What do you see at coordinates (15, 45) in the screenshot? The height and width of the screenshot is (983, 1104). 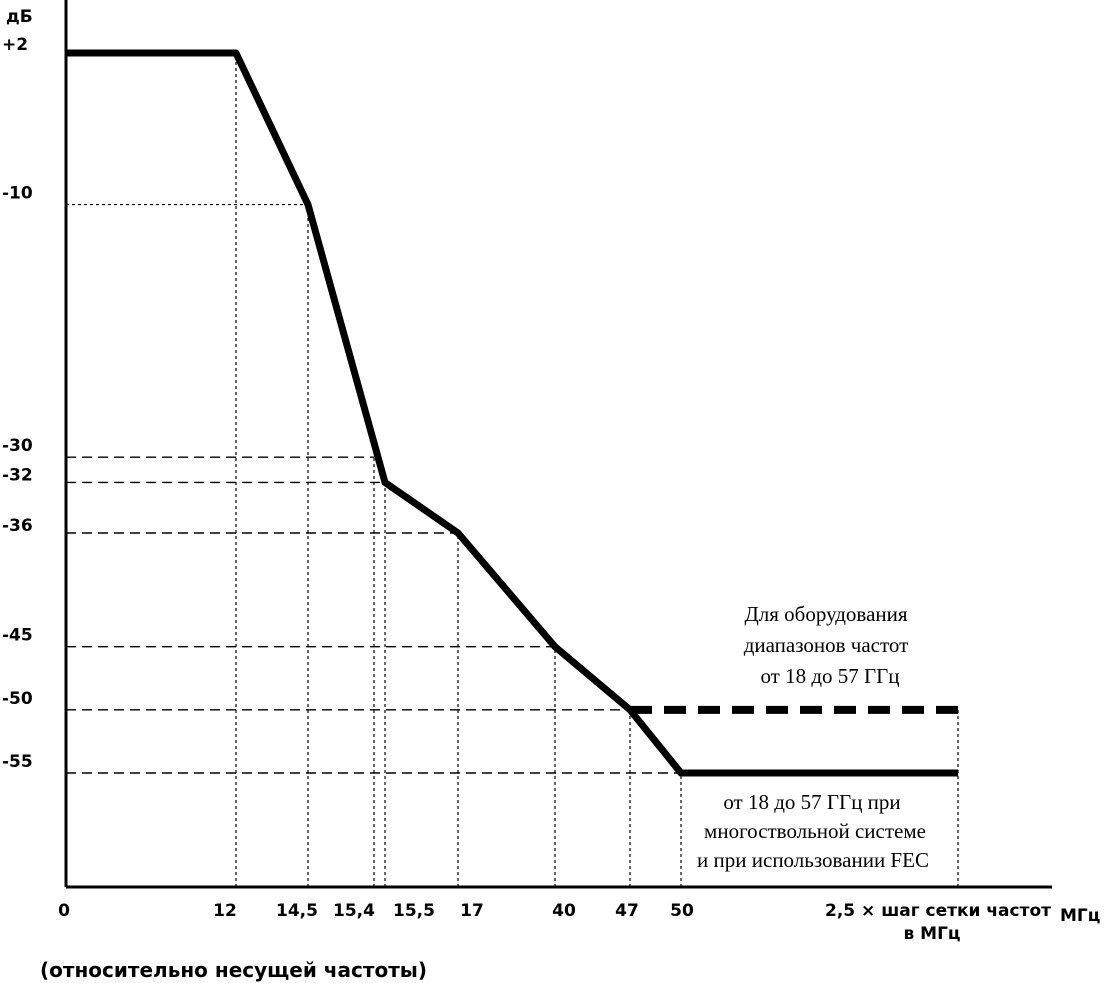 I see `y-tick-label: +2` at bounding box center [15, 45].